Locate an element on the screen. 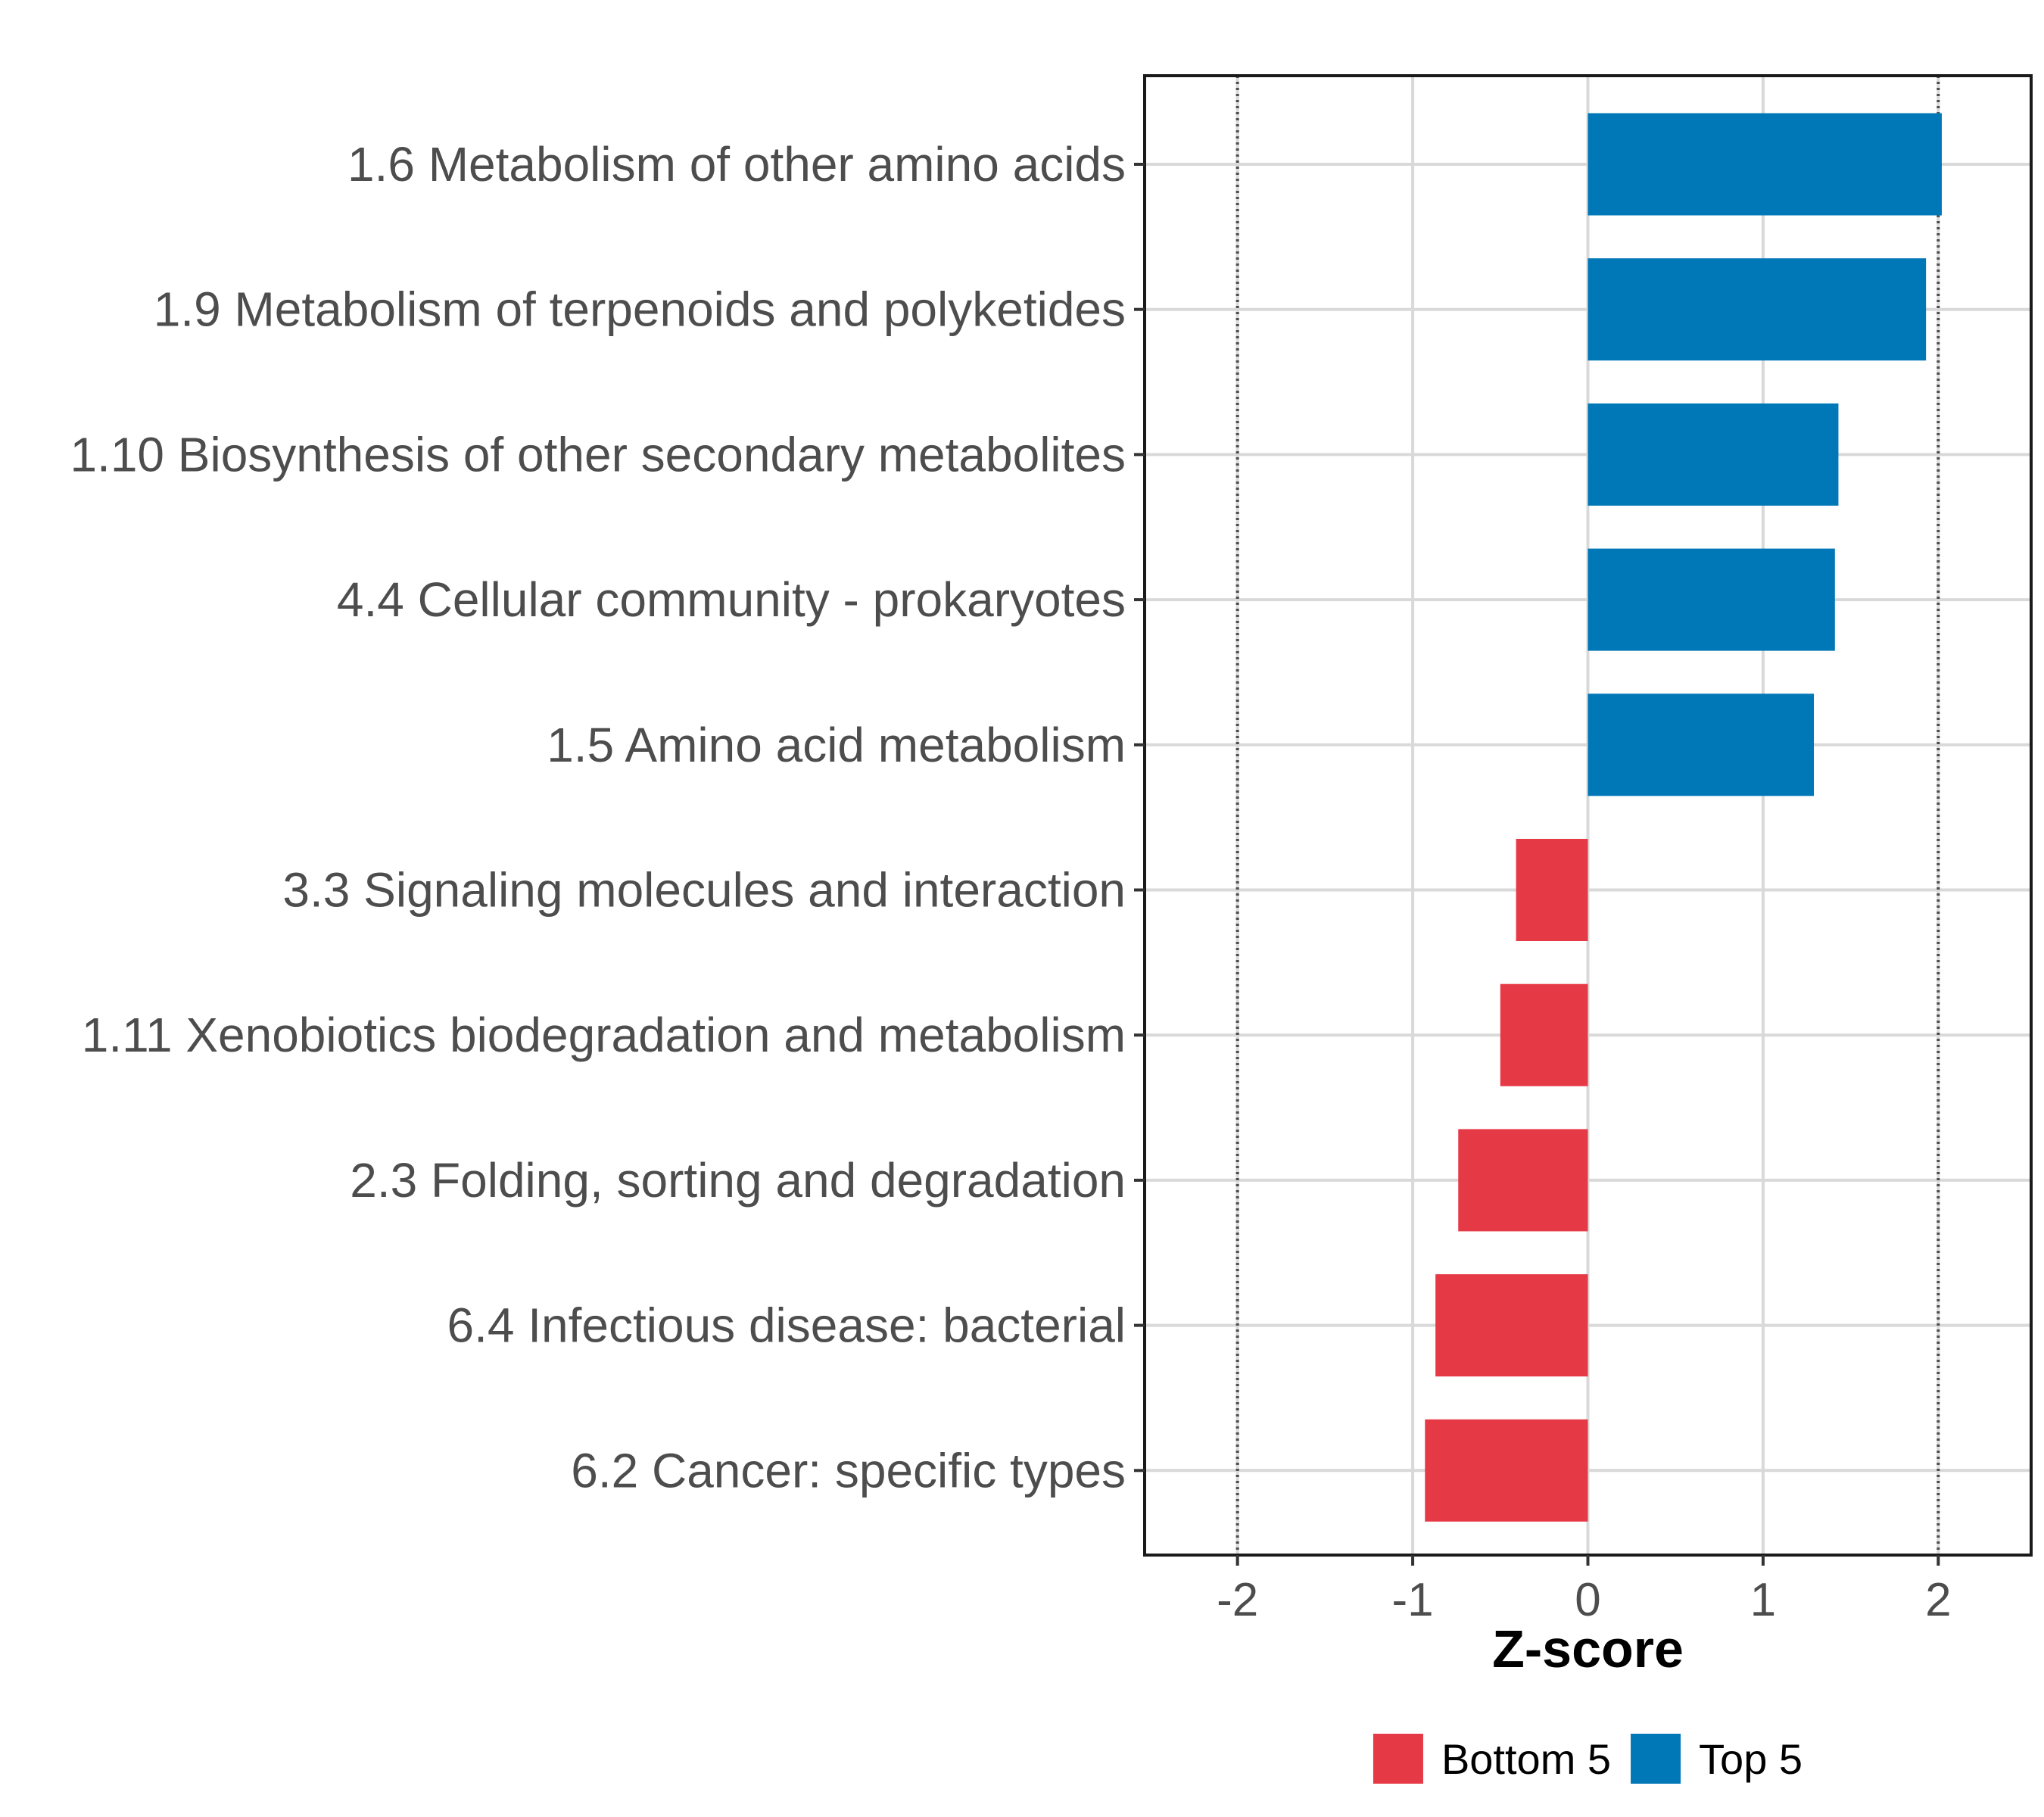  x-tick-label: 1 is located at coordinates (1763, 1600).